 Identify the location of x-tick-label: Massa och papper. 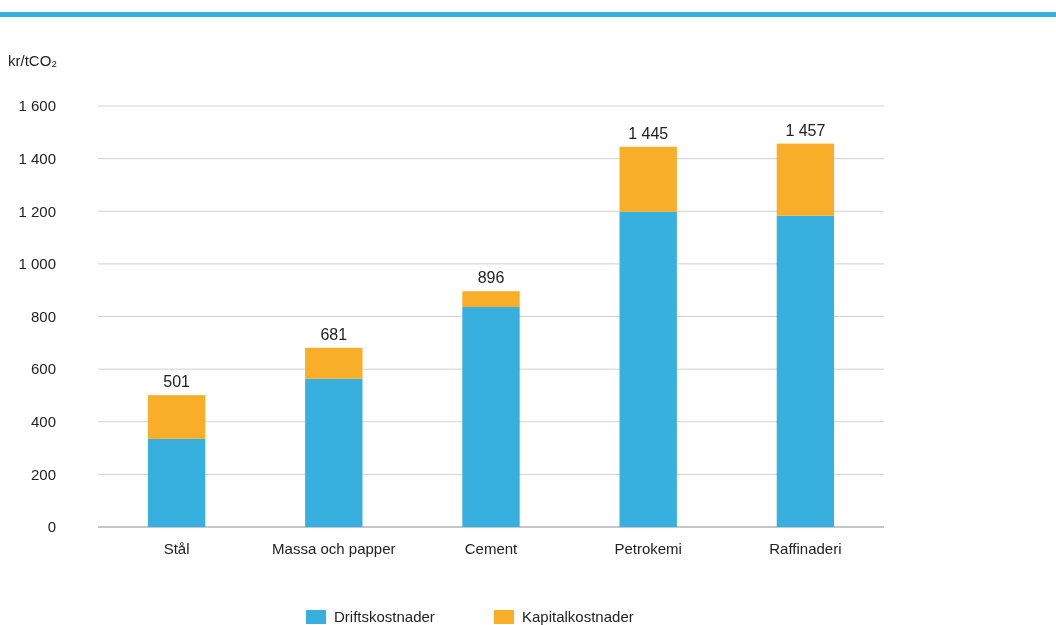
(334, 548).